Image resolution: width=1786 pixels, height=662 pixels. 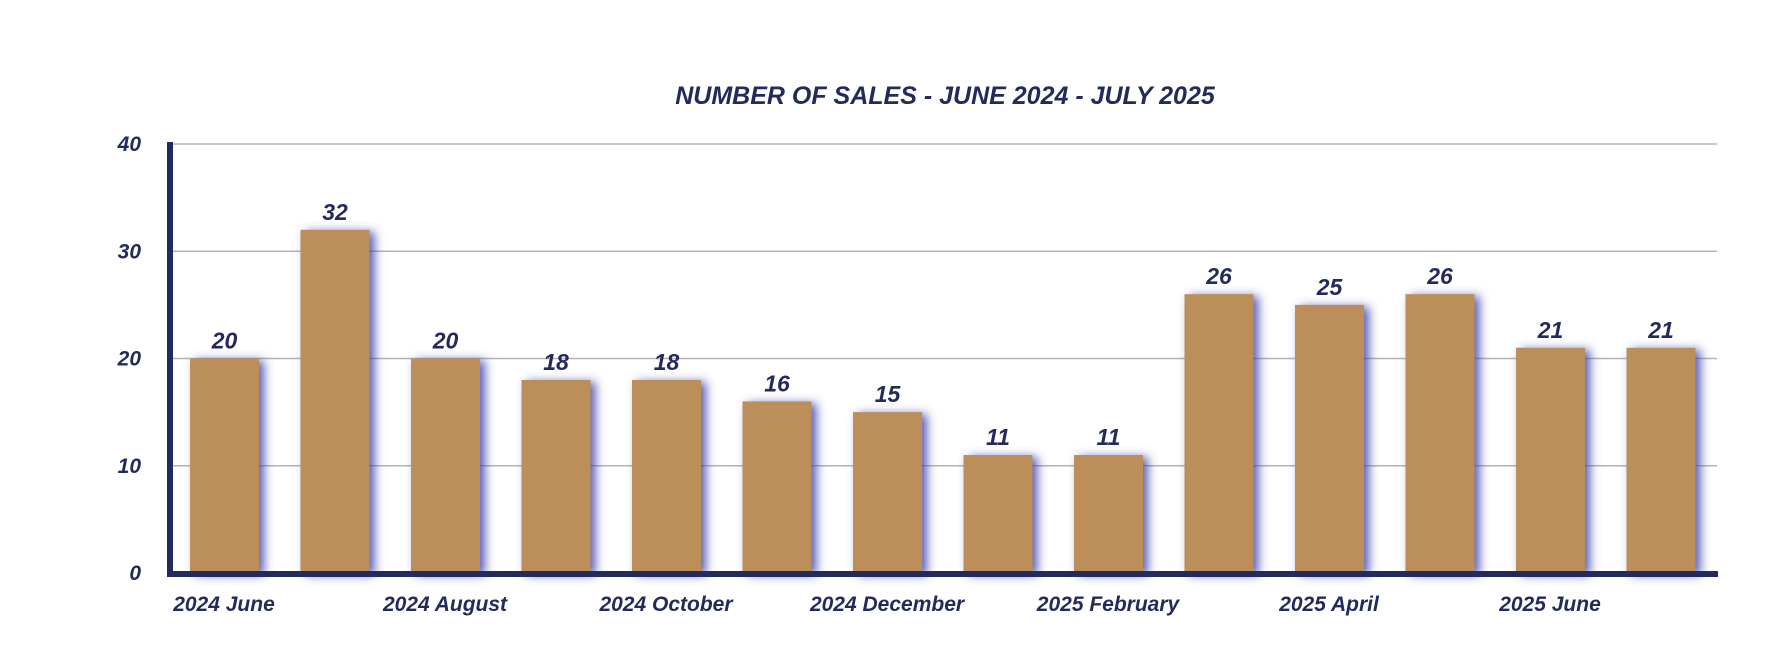 What do you see at coordinates (887, 604) in the screenshot?
I see `x-tick-label: 2024 December` at bounding box center [887, 604].